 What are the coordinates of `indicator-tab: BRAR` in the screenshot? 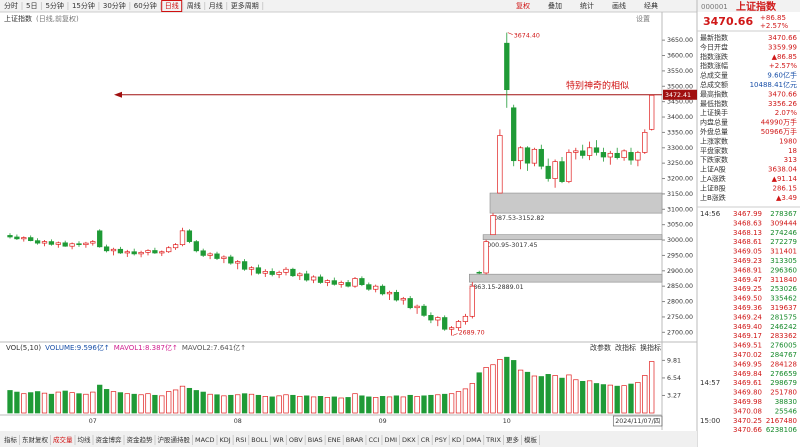 It's located at (355, 440).